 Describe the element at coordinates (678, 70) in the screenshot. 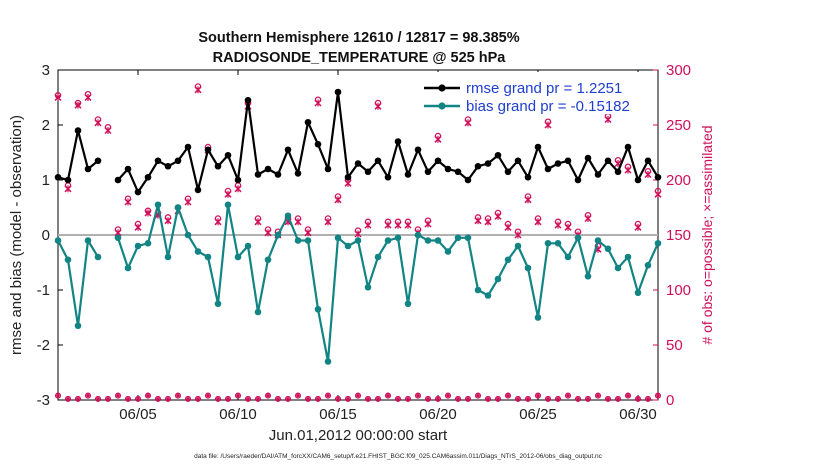

I see `y-right-tick-label: 300` at that location.